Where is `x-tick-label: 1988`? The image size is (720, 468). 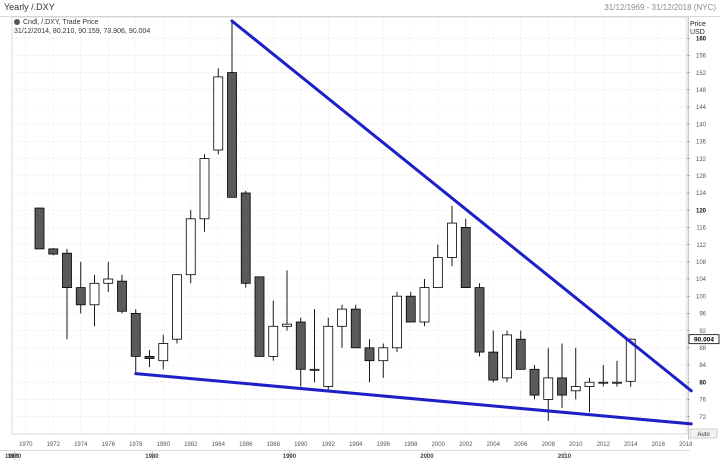 x-tick-label: 1988 is located at coordinates (274, 445).